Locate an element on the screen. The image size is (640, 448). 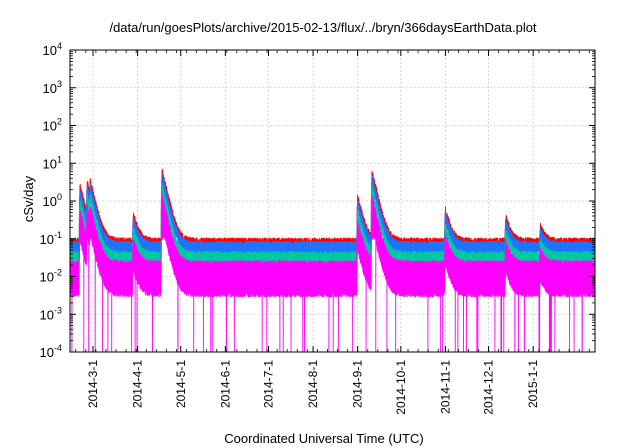
y-tick-label: 10⁴ is located at coordinates (52, 49).